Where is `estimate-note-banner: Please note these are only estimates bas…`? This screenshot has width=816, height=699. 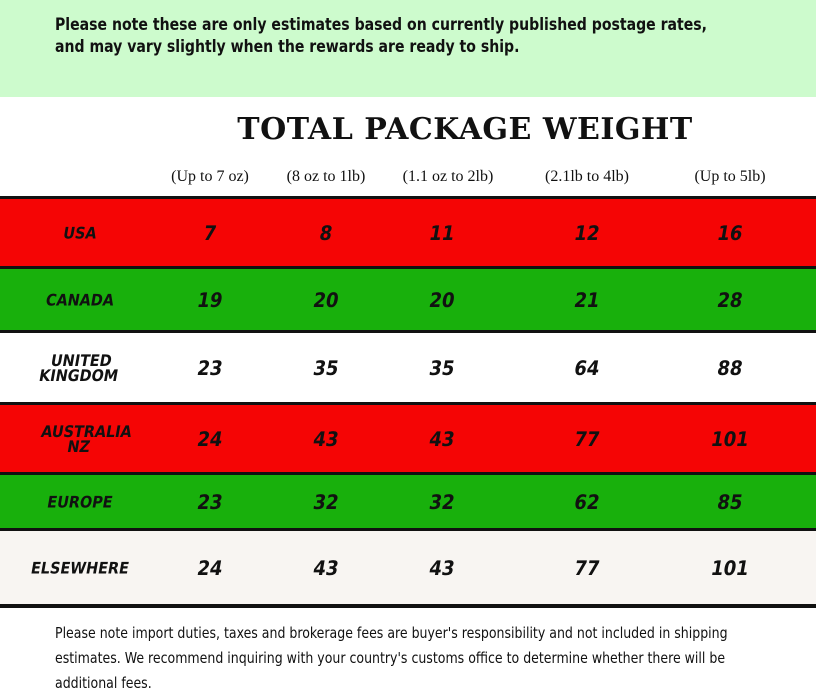 estimate-note-banner: Please note these are only estimates bas… is located at coordinates (408, 48).